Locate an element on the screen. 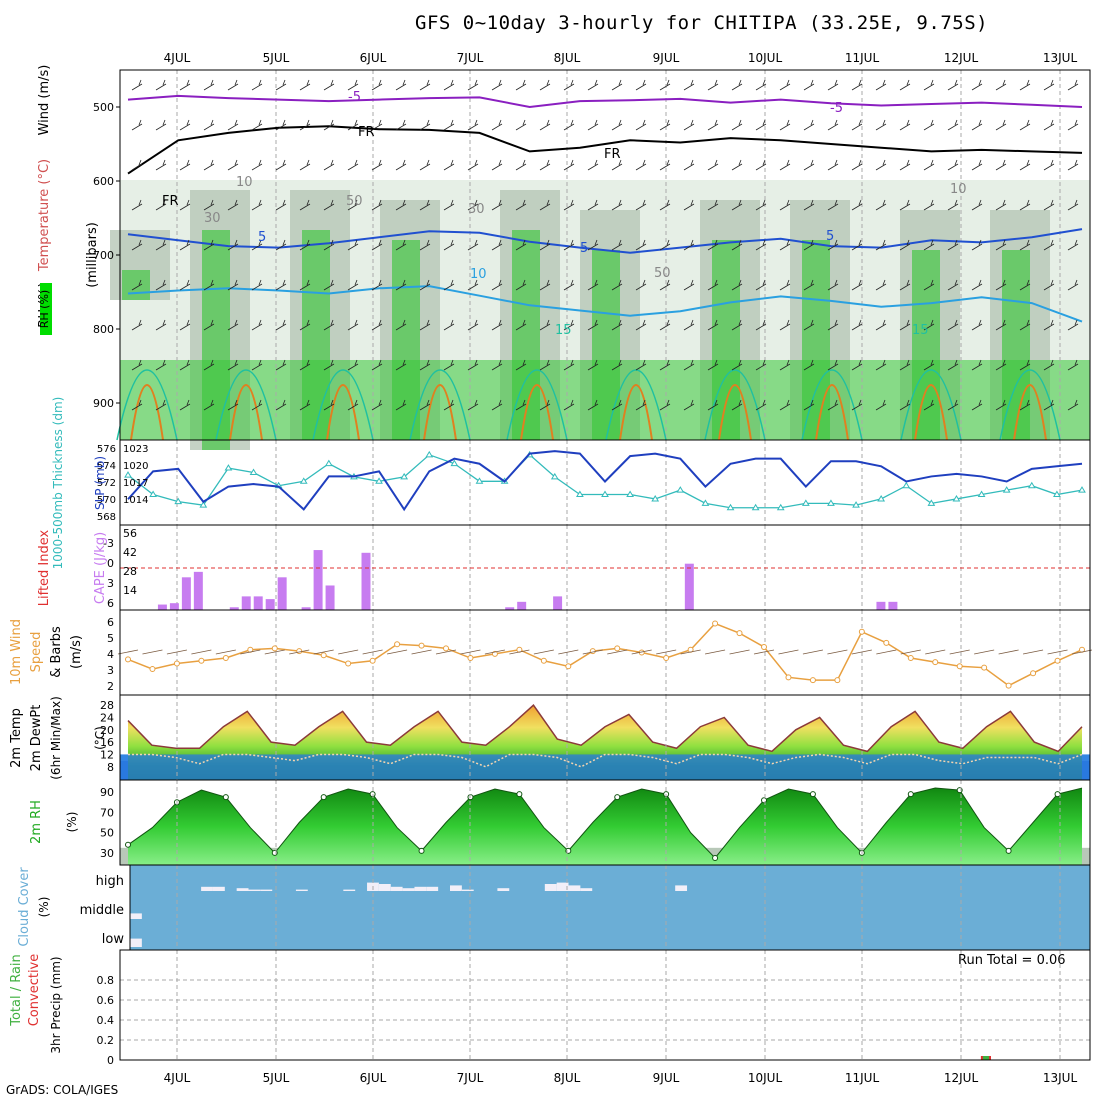 Image resolution: width=1100 pixels, height=1100 pixels. slp-tick-label: 1014 is located at coordinates (135, 500).